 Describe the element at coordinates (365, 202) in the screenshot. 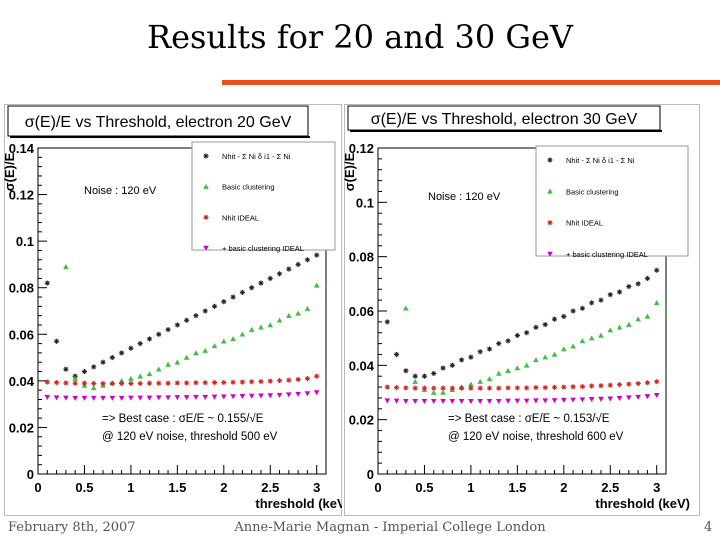

I see `y-tick-label: 0.1` at that location.